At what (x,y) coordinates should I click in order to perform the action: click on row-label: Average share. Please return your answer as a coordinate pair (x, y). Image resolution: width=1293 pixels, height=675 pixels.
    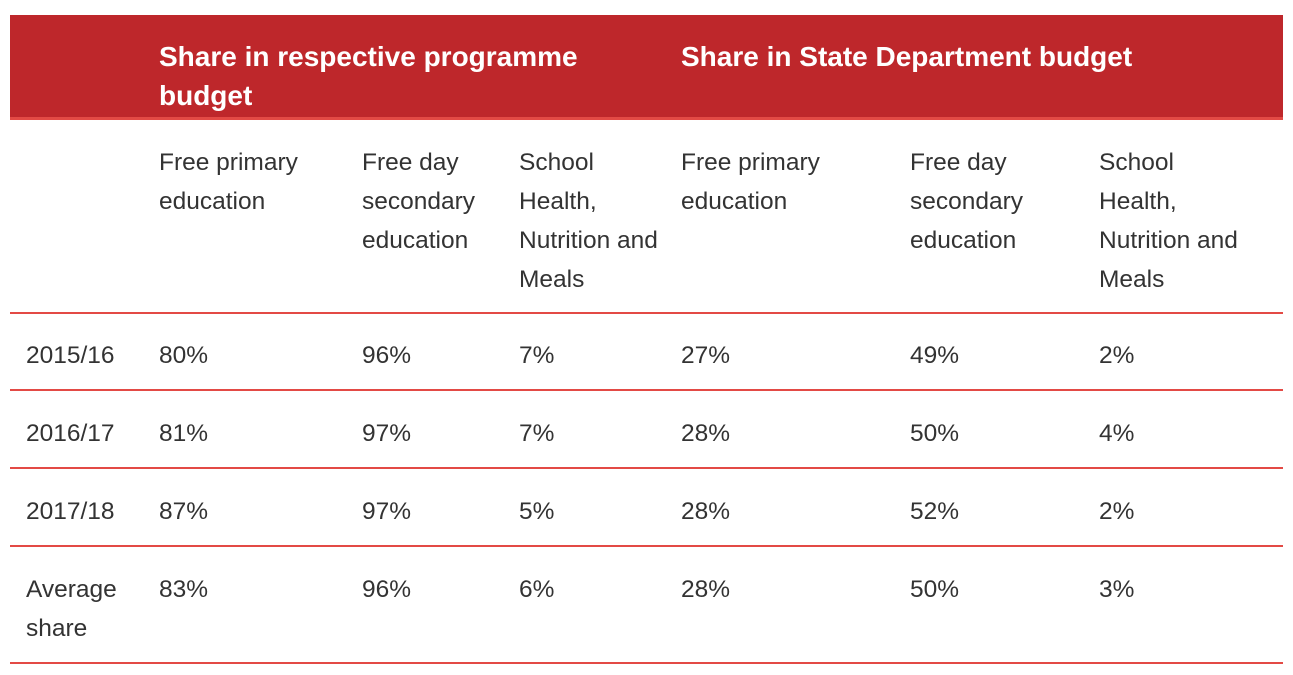
    Looking at the image, I should click on (71, 609).